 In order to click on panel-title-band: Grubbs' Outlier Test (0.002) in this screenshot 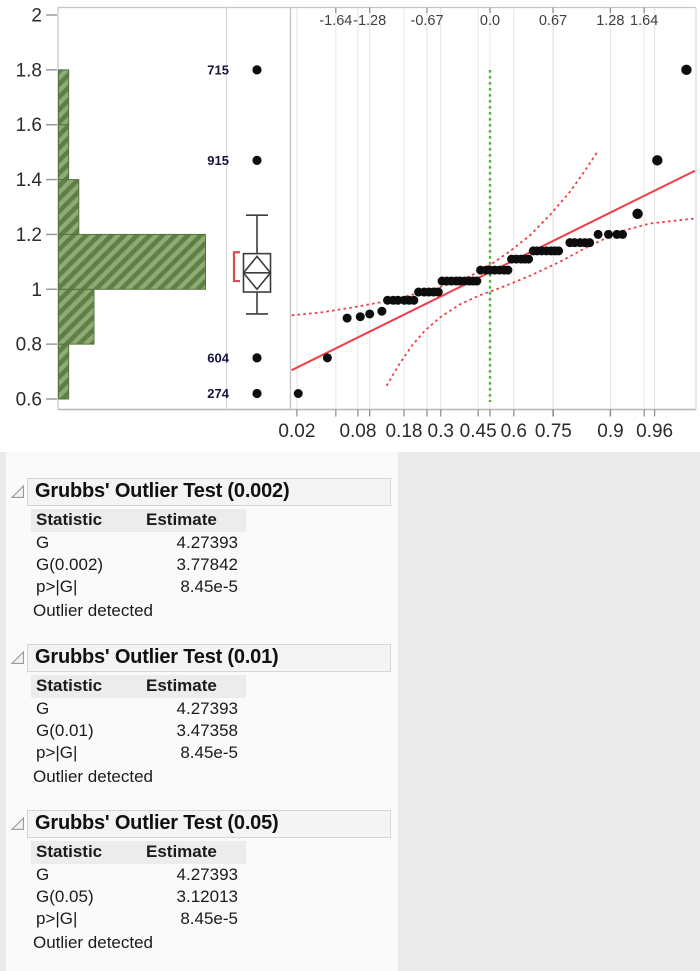, I will do `click(209, 491)`.